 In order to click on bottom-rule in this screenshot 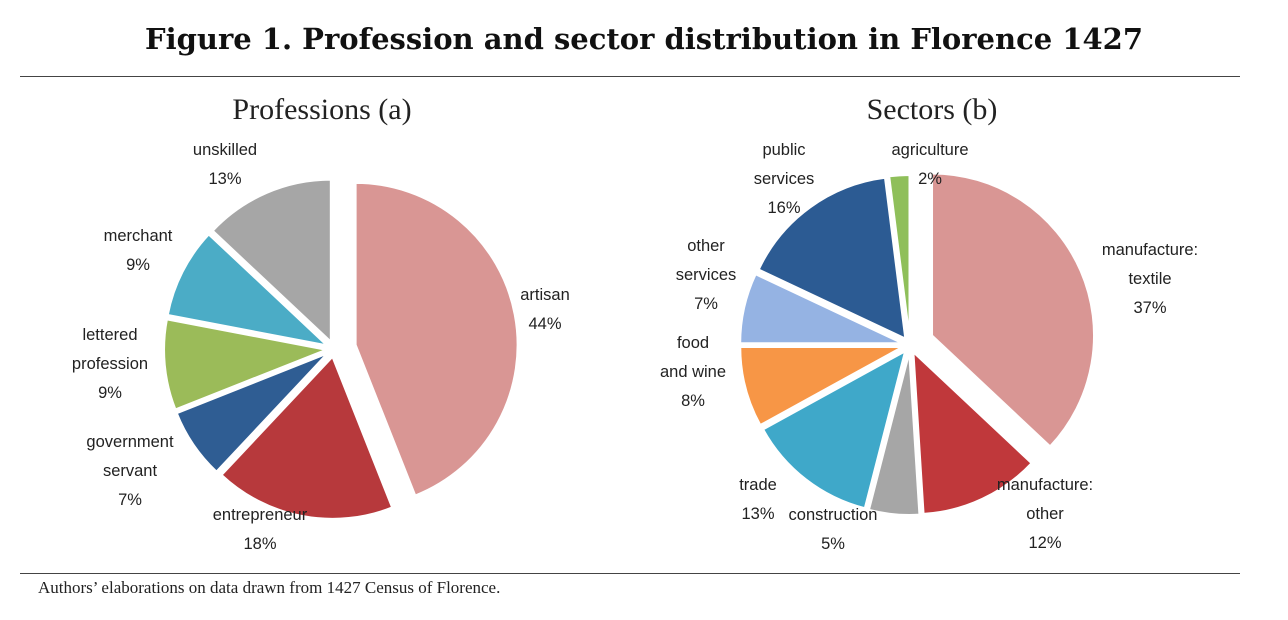, I will do `click(630, 573)`.